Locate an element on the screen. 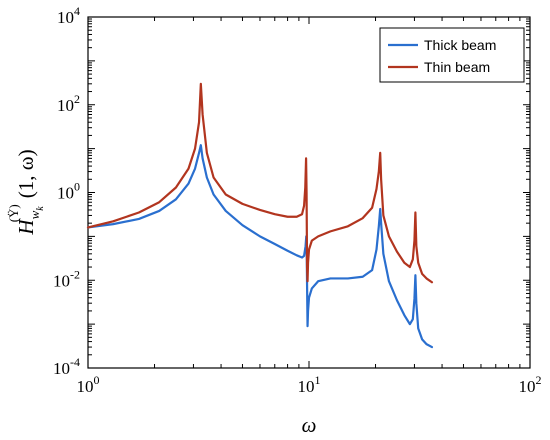 This screenshot has height=440, width=550. x-tick-label: 10² is located at coordinates (530, 384).